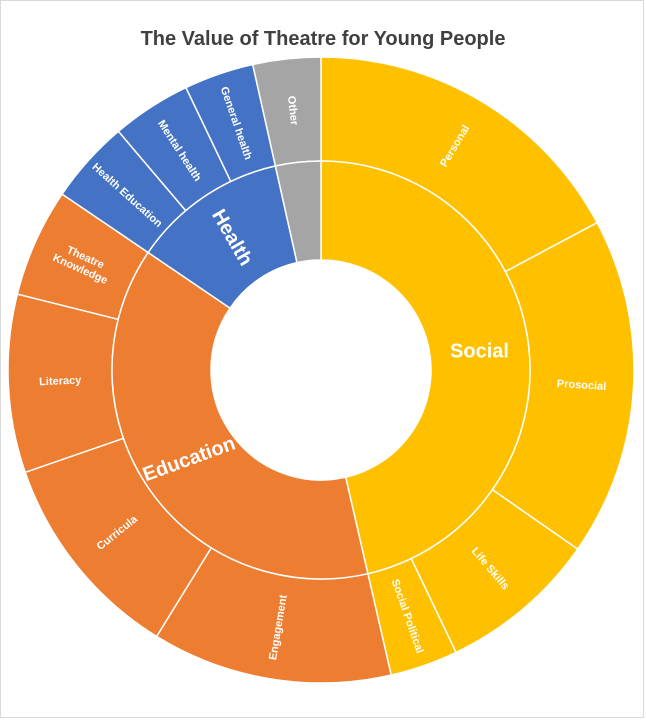 Image resolution: width=646 pixels, height=720 pixels. What do you see at coordinates (479, 351) in the screenshot?
I see `label-category-social: Social` at bounding box center [479, 351].